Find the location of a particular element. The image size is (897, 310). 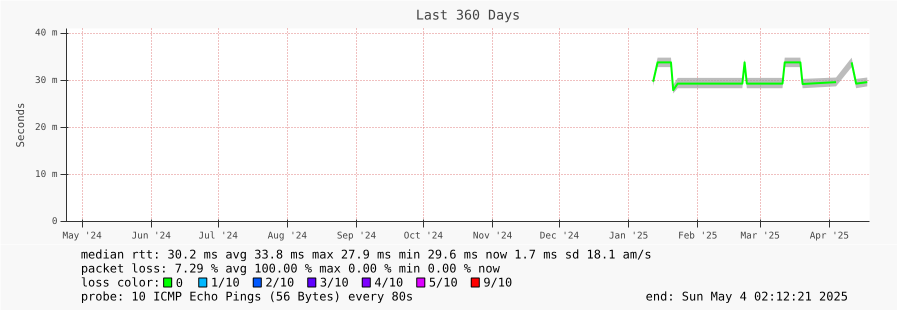

text: probe: 10 ICMP Echo Pings (56 Bytes) every 80s is located at coordinates (247, 297).